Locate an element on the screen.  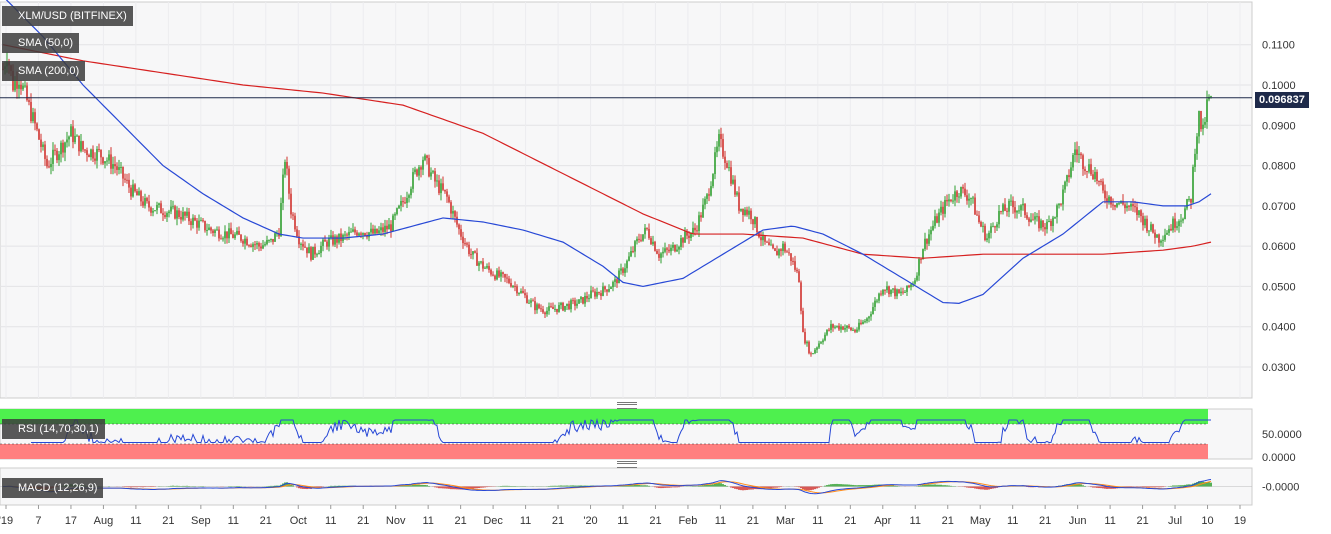
rsi-tick-label: 50.0000 is located at coordinates (1282, 435).